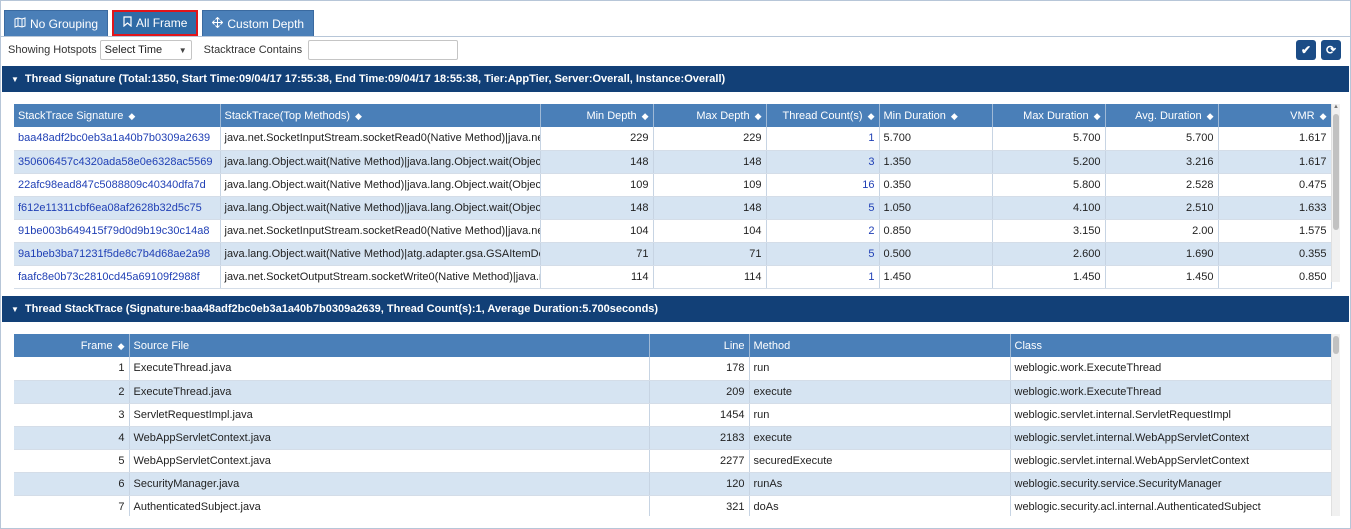 This screenshot has width=1351, height=529. Describe the element at coordinates (710, 115) in the screenshot. I see `col-max-depth: Max Depth ◆` at that location.